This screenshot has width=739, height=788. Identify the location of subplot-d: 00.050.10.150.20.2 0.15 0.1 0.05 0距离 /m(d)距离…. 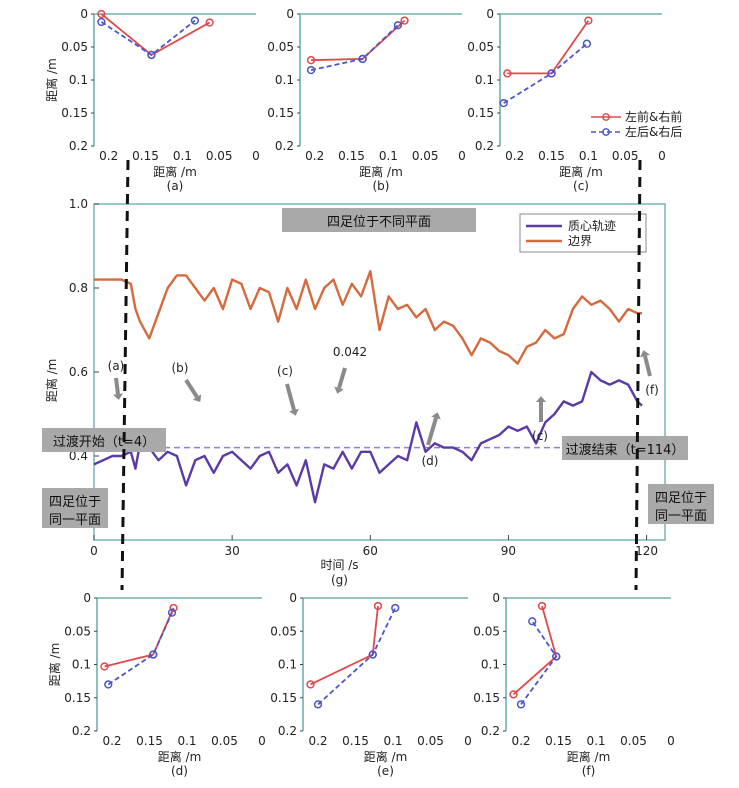
(156, 684).